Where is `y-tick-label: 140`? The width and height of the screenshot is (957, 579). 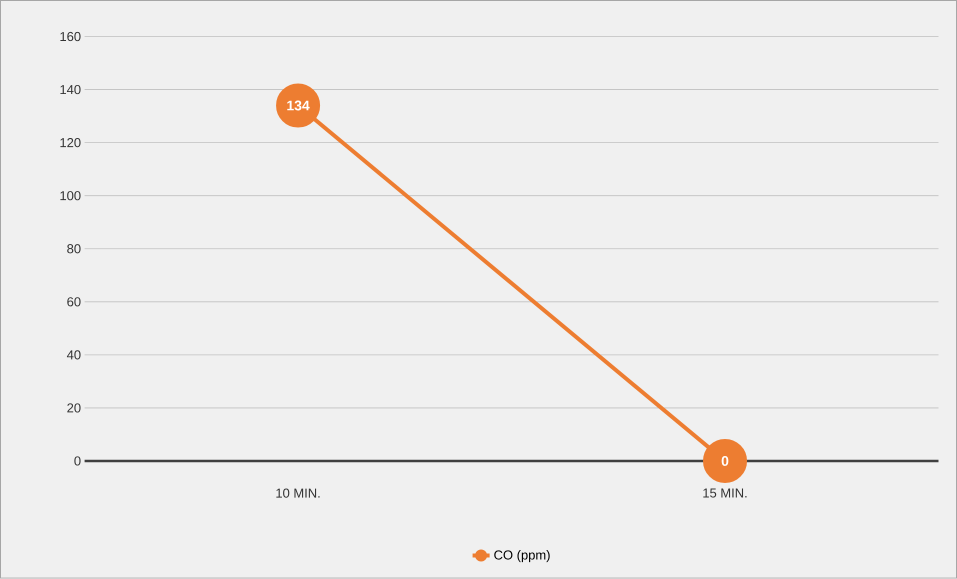
y-tick-label: 140 is located at coordinates (70, 89).